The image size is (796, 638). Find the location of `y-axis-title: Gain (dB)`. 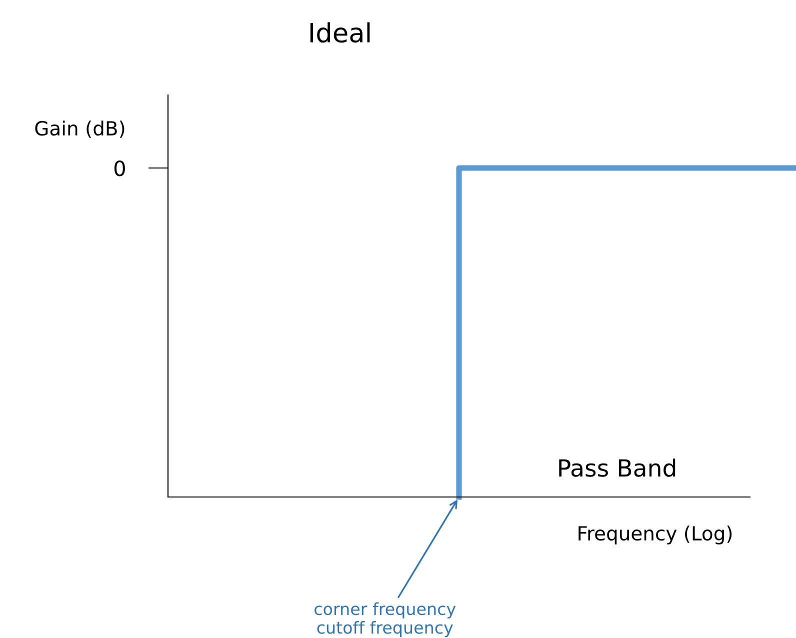

y-axis-title: Gain (dB) is located at coordinates (79, 129).